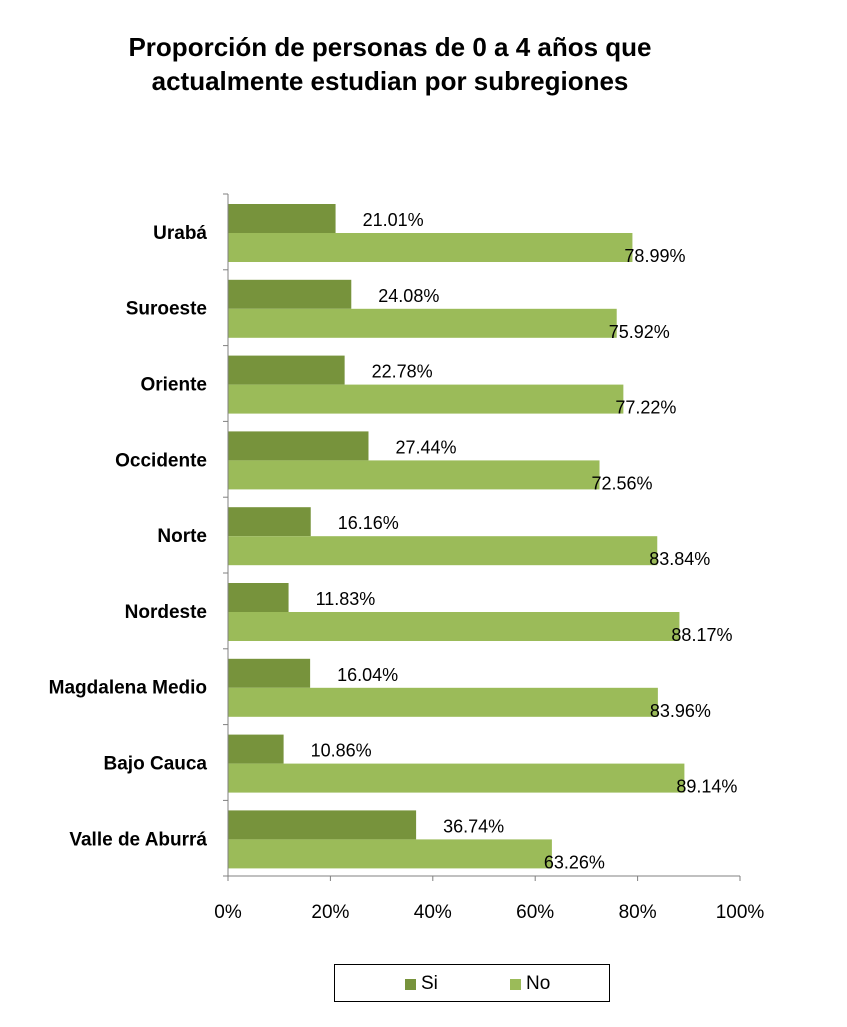 The width and height of the screenshot is (847, 1027). What do you see at coordinates (645, 408) in the screenshot?
I see `data-label: 77.22%` at bounding box center [645, 408].